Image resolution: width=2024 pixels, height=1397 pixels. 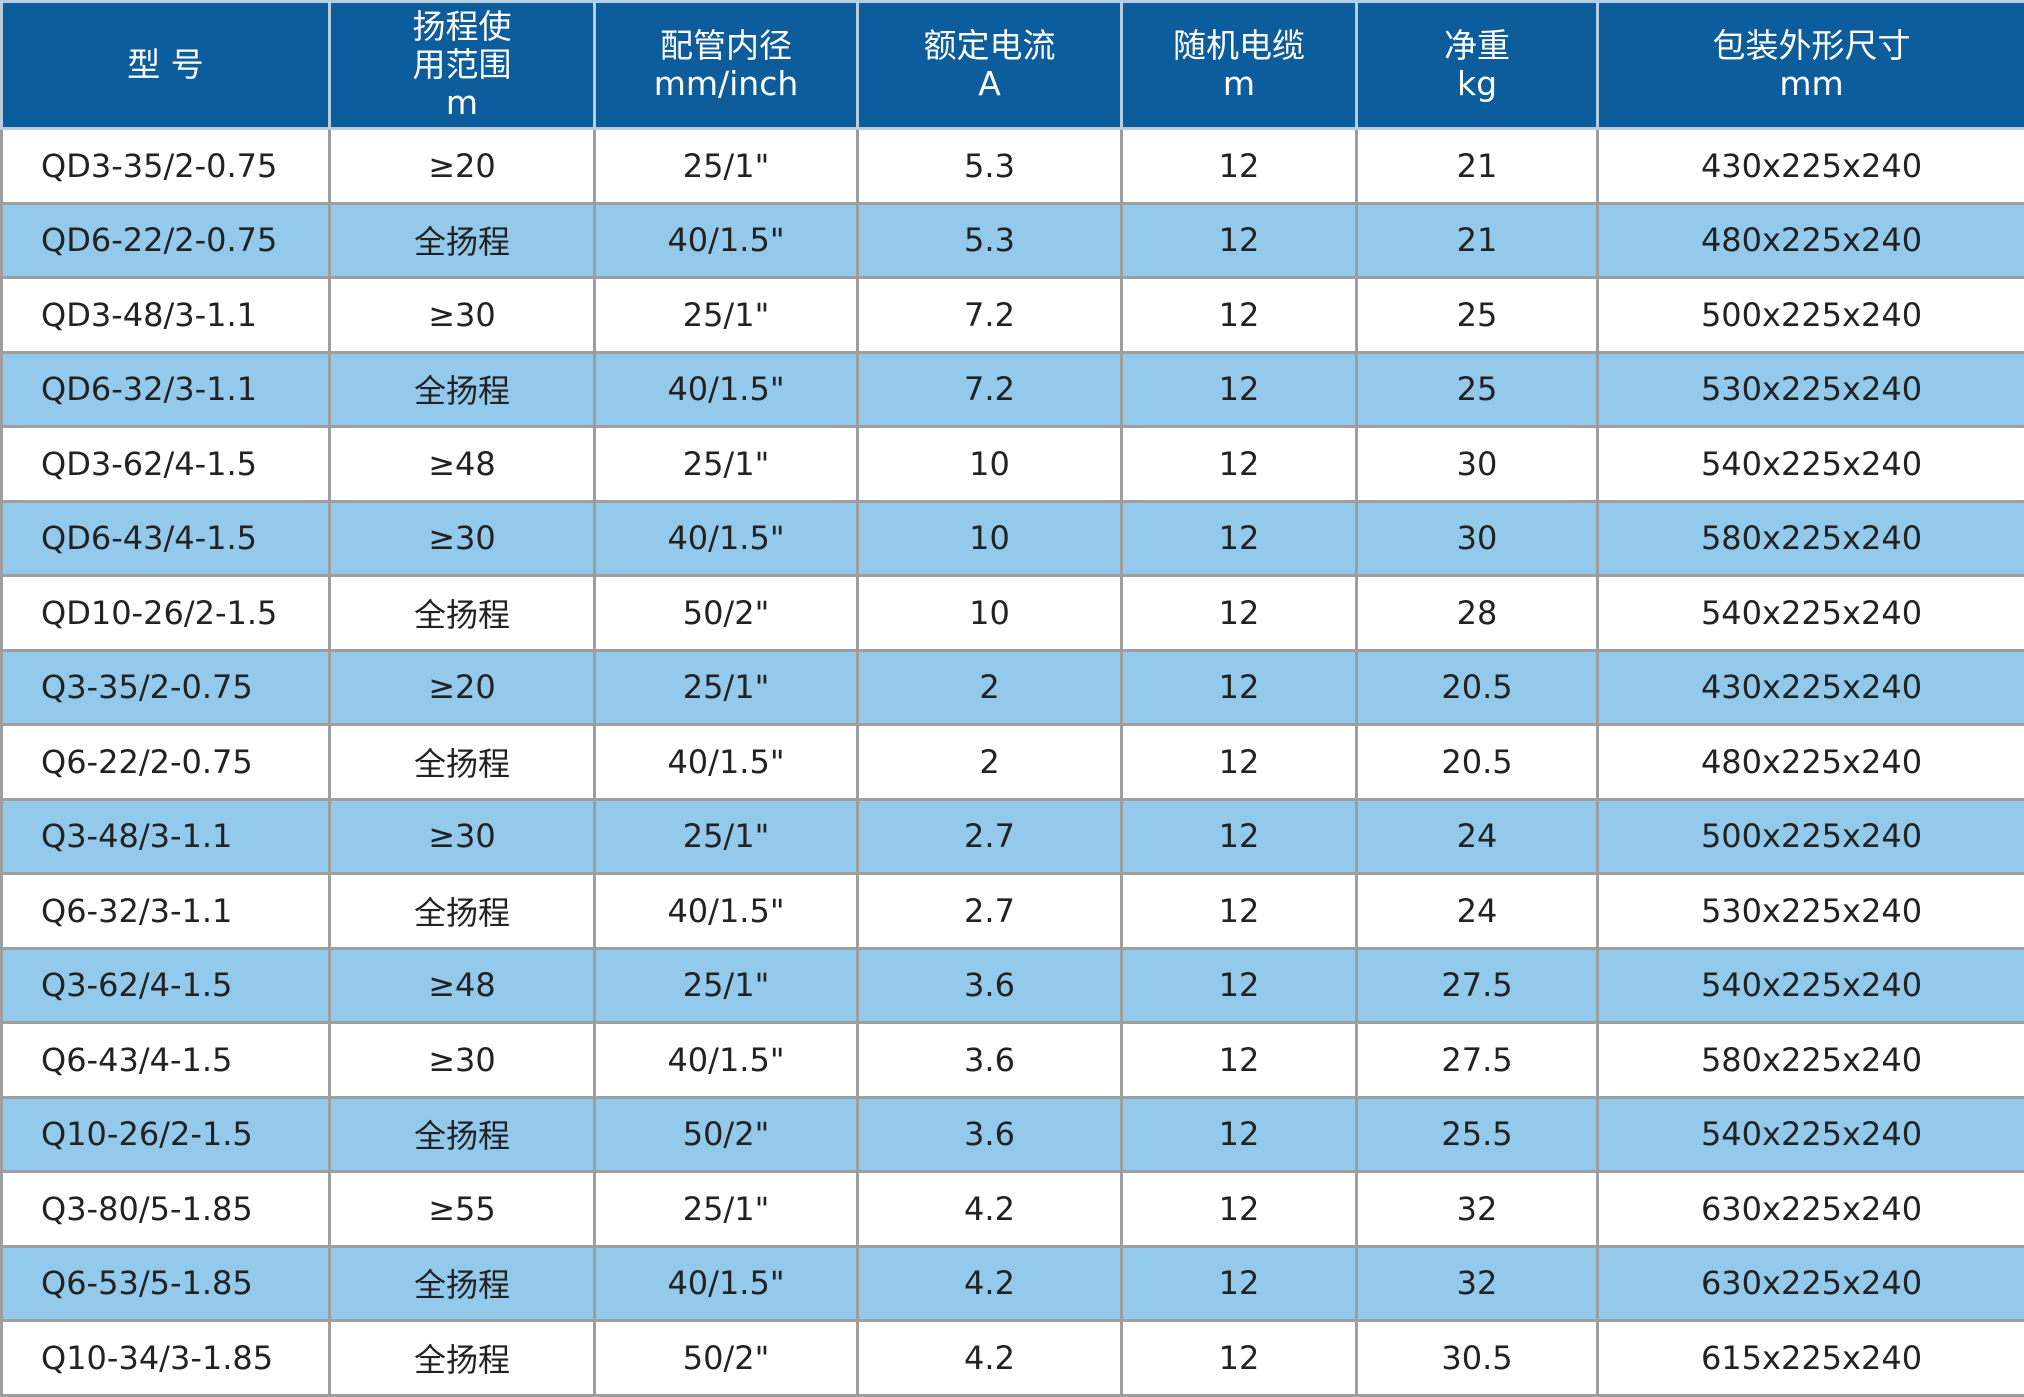 I want to click on cell-rated-current: 4.2, so click(x=990, y=1209).